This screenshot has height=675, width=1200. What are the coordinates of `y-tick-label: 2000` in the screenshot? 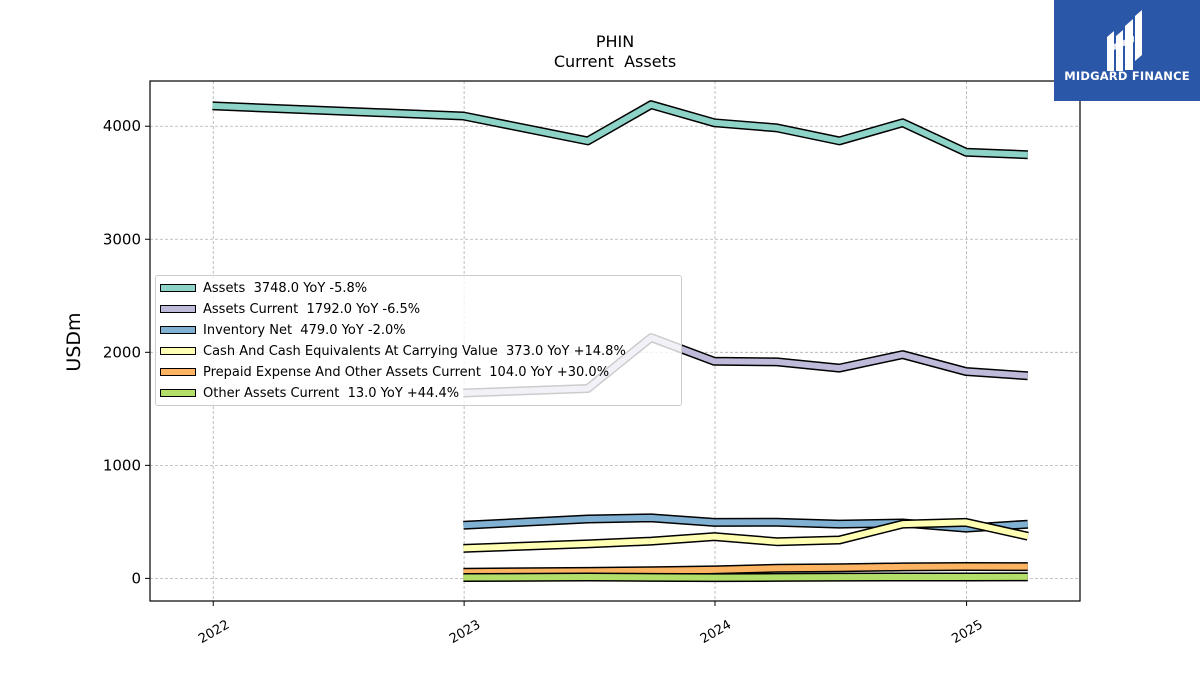 It's located at (122, 352).